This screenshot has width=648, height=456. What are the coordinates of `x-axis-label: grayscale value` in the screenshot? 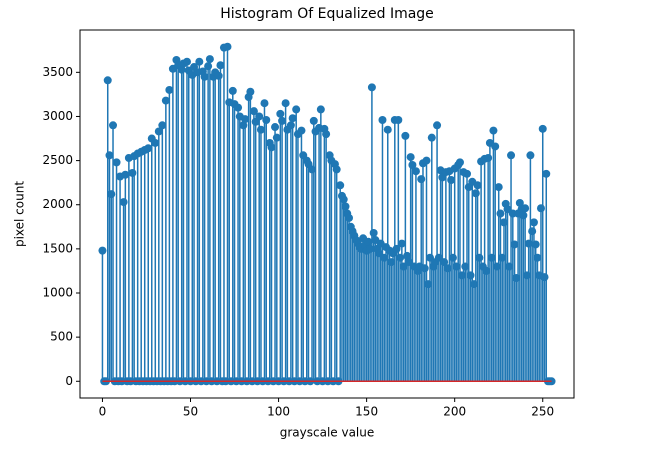 It's located at (327, 433).